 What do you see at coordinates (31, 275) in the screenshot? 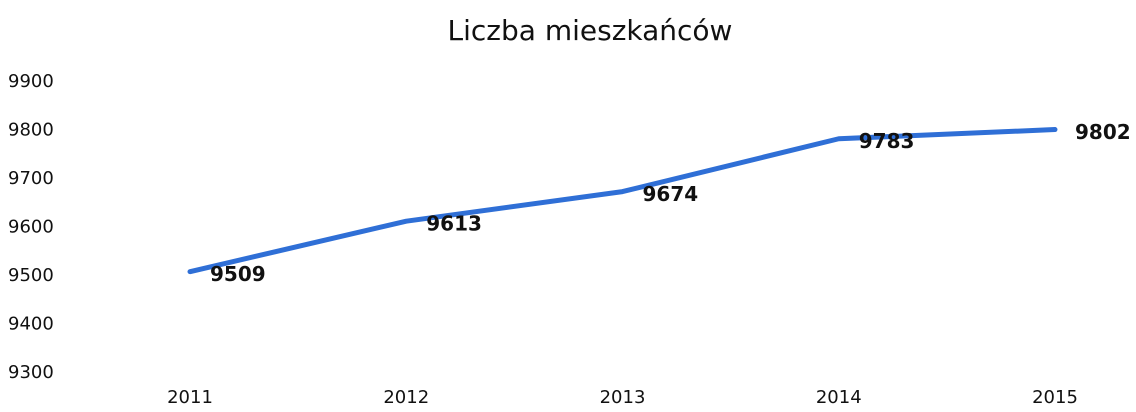
I see `y-tick-label: 9500` at bounding box center [31, 275].